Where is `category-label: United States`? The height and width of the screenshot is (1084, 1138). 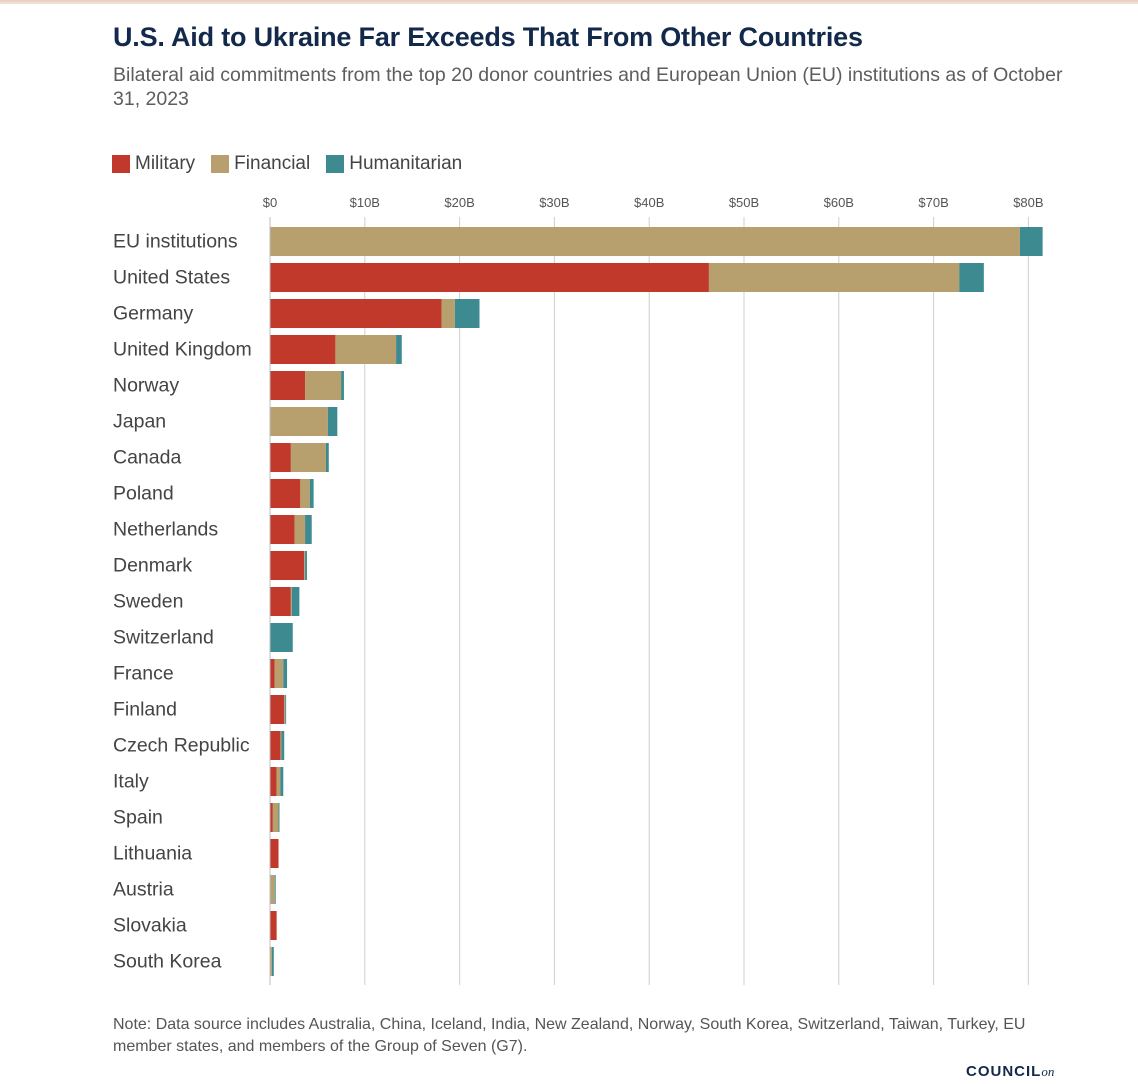
category-label: United States is located at coordinates (171, 278).